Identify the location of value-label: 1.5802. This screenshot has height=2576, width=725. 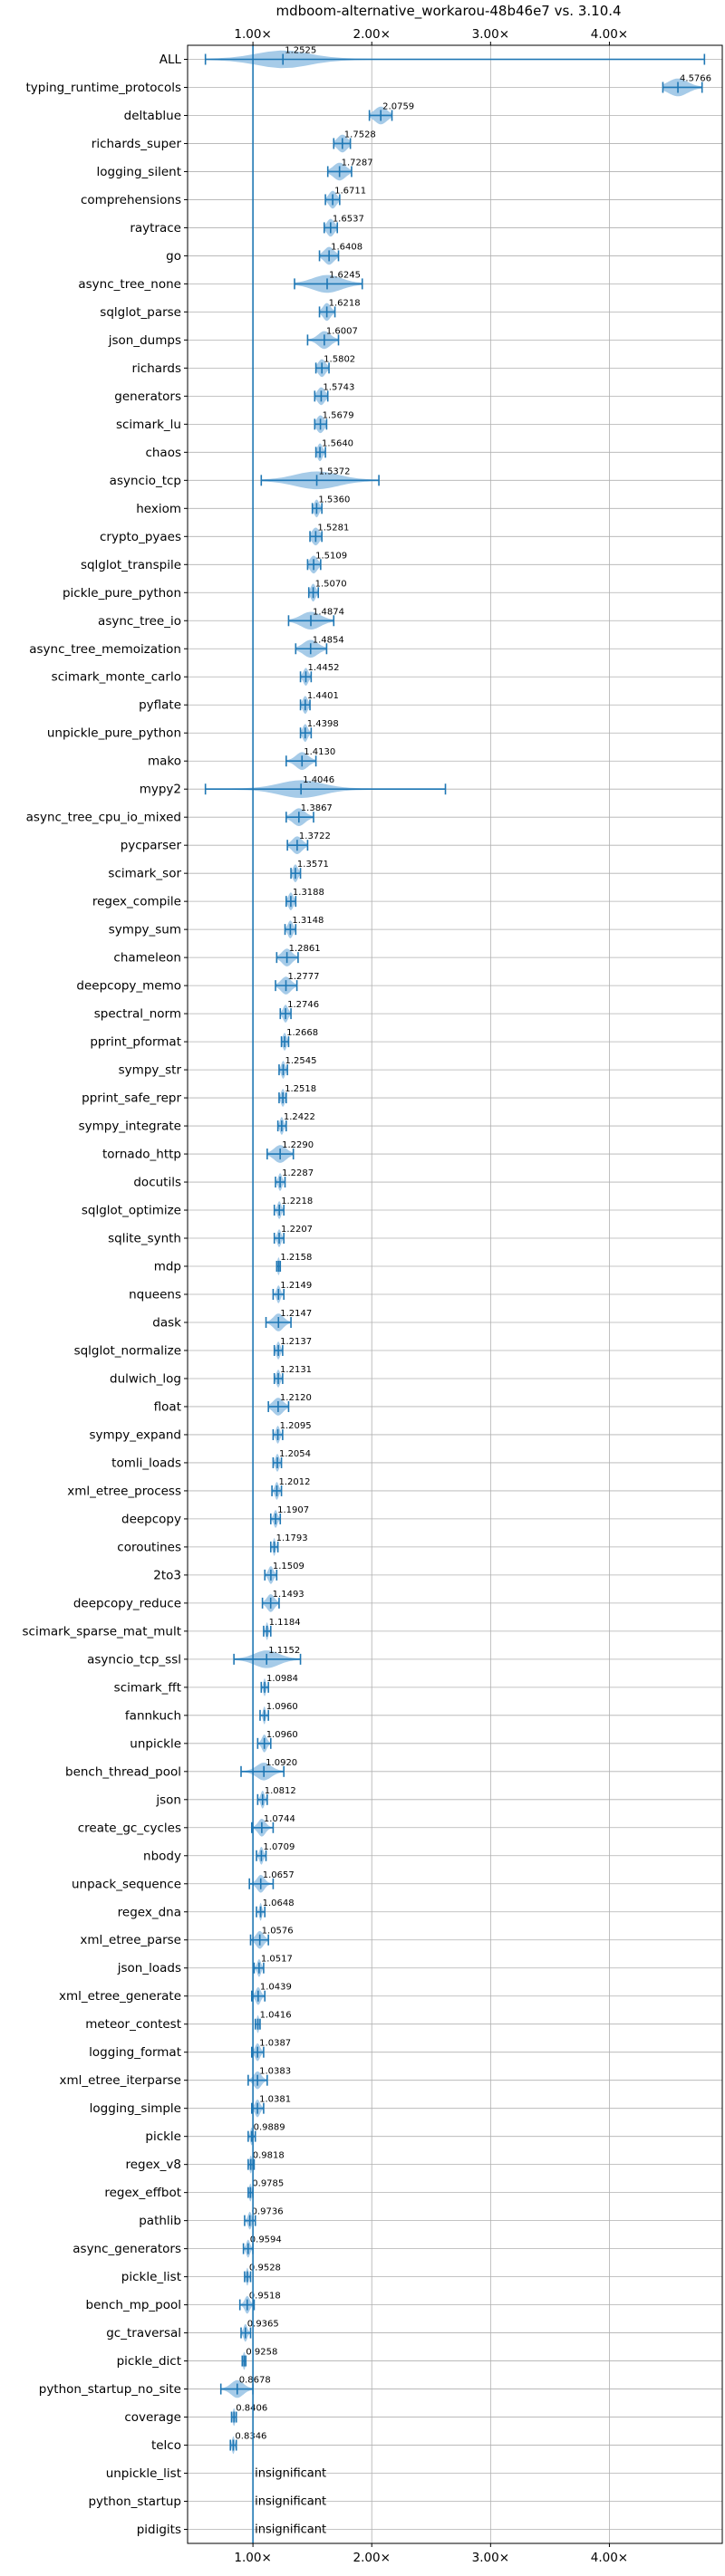
(339, 359).